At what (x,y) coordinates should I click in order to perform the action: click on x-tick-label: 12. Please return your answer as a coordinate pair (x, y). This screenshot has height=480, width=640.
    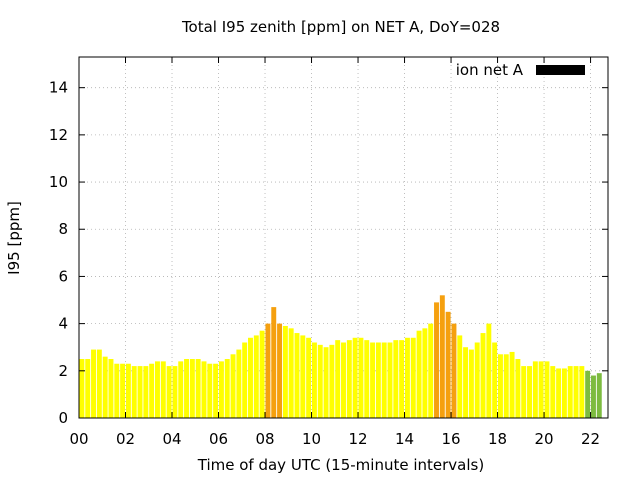
    Looking at the image, I should click on (357, 439).